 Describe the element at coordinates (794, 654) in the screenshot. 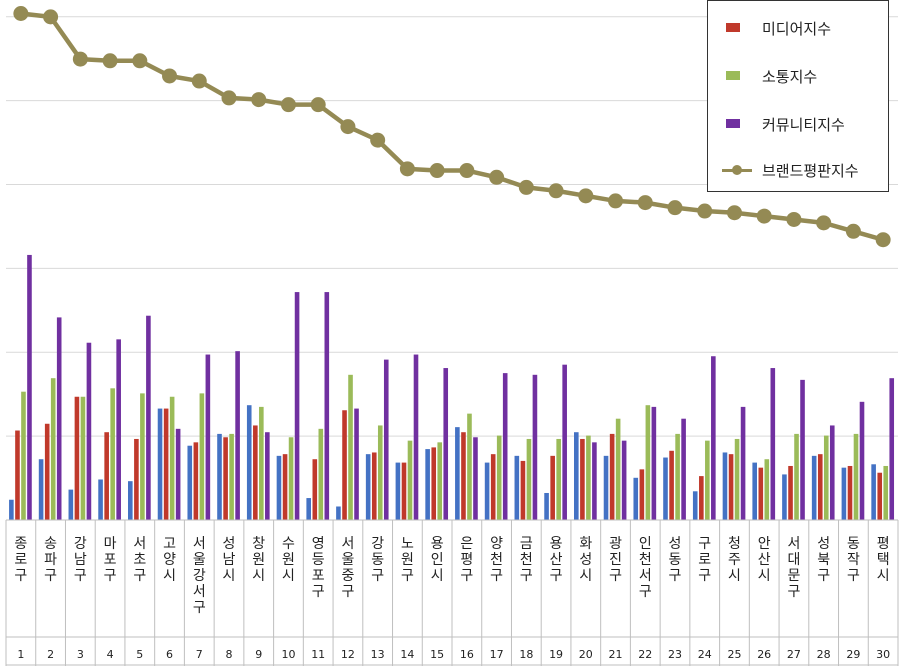

I see `category-rank-27: 27` at that location.